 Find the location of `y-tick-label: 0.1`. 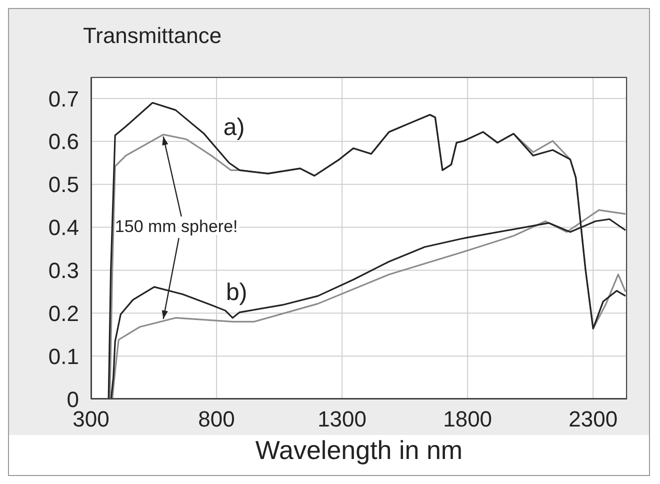

y-tick-label: 0.1 is located at coordinates (63, 356).